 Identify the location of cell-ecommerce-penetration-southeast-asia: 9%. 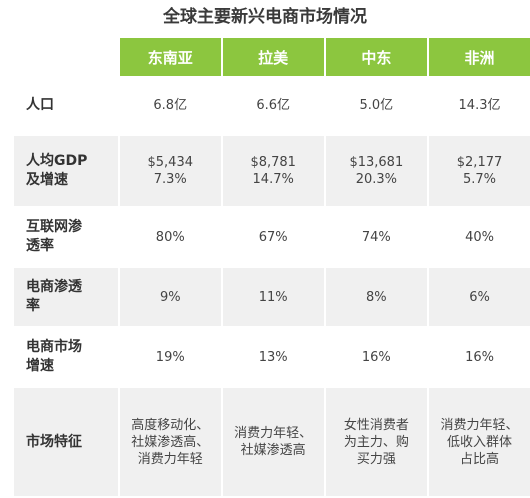
(169, 298).